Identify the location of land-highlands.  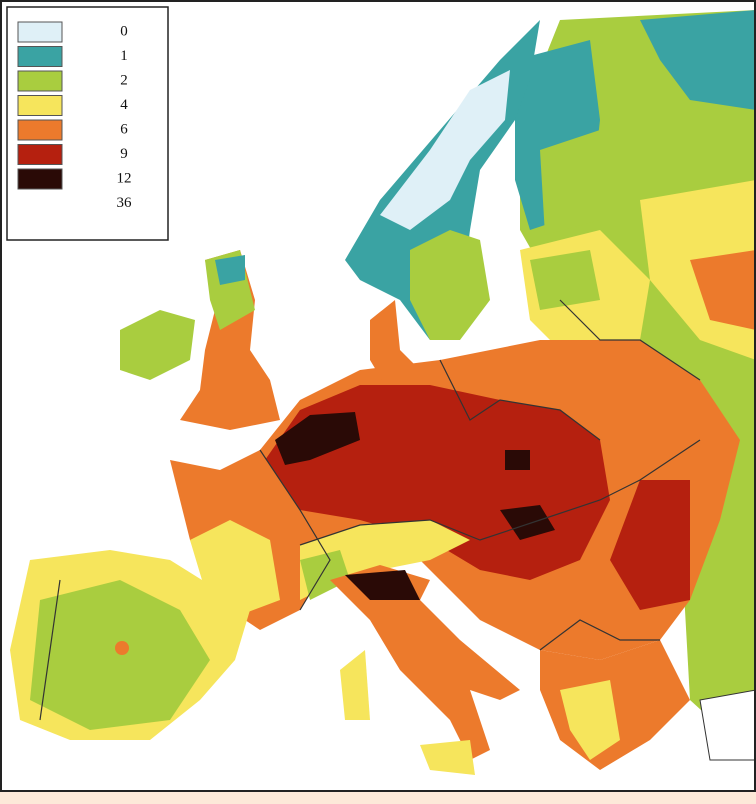
(230, 270).